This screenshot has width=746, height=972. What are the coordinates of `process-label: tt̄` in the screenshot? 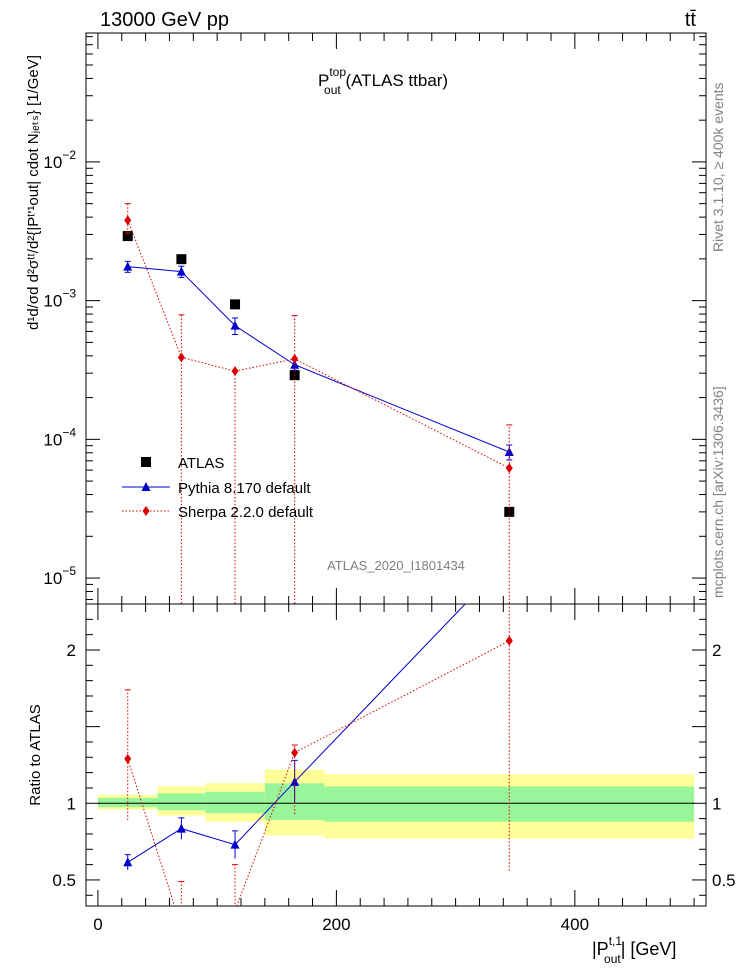 It's located at (691, 20).